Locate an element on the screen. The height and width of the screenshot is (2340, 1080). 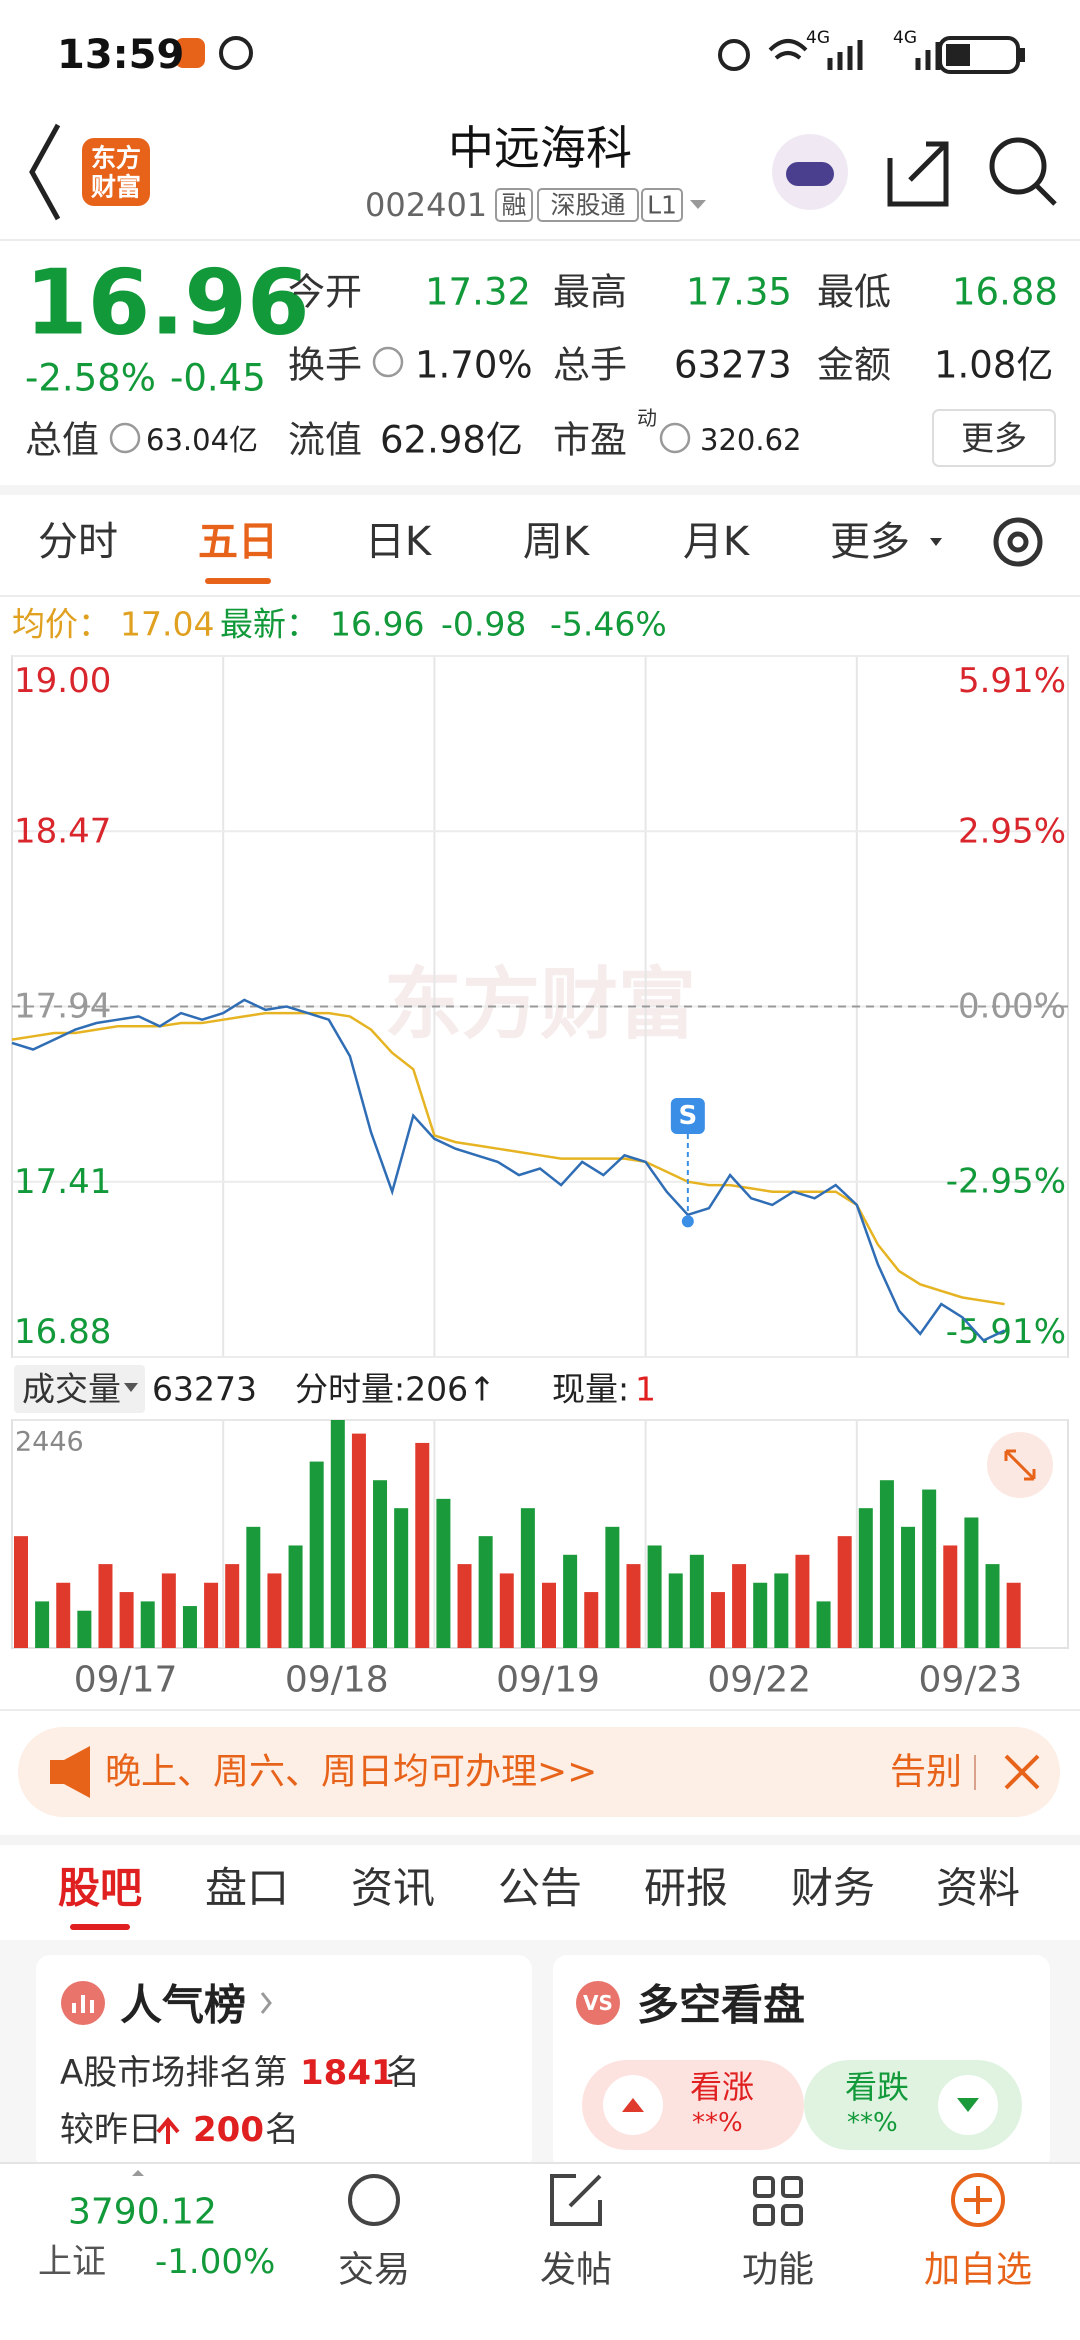
volume-selector is located at coordinates (79, 1389).